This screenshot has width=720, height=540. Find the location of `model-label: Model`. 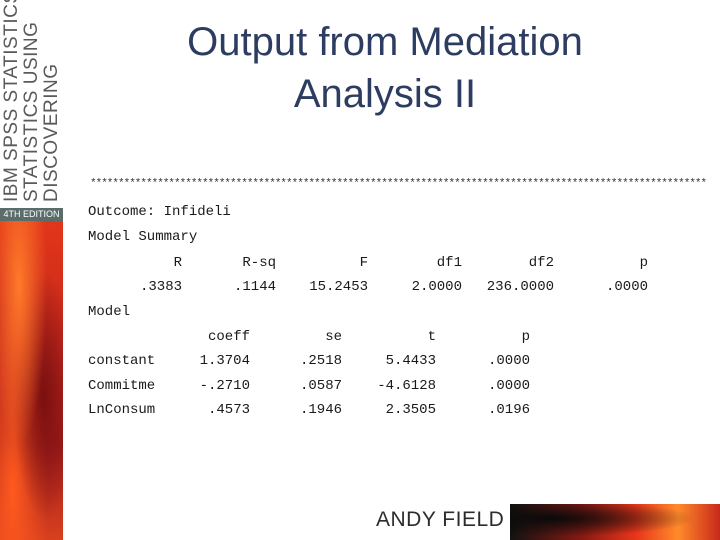

model-label: Model is located at coordinates (109, 312).